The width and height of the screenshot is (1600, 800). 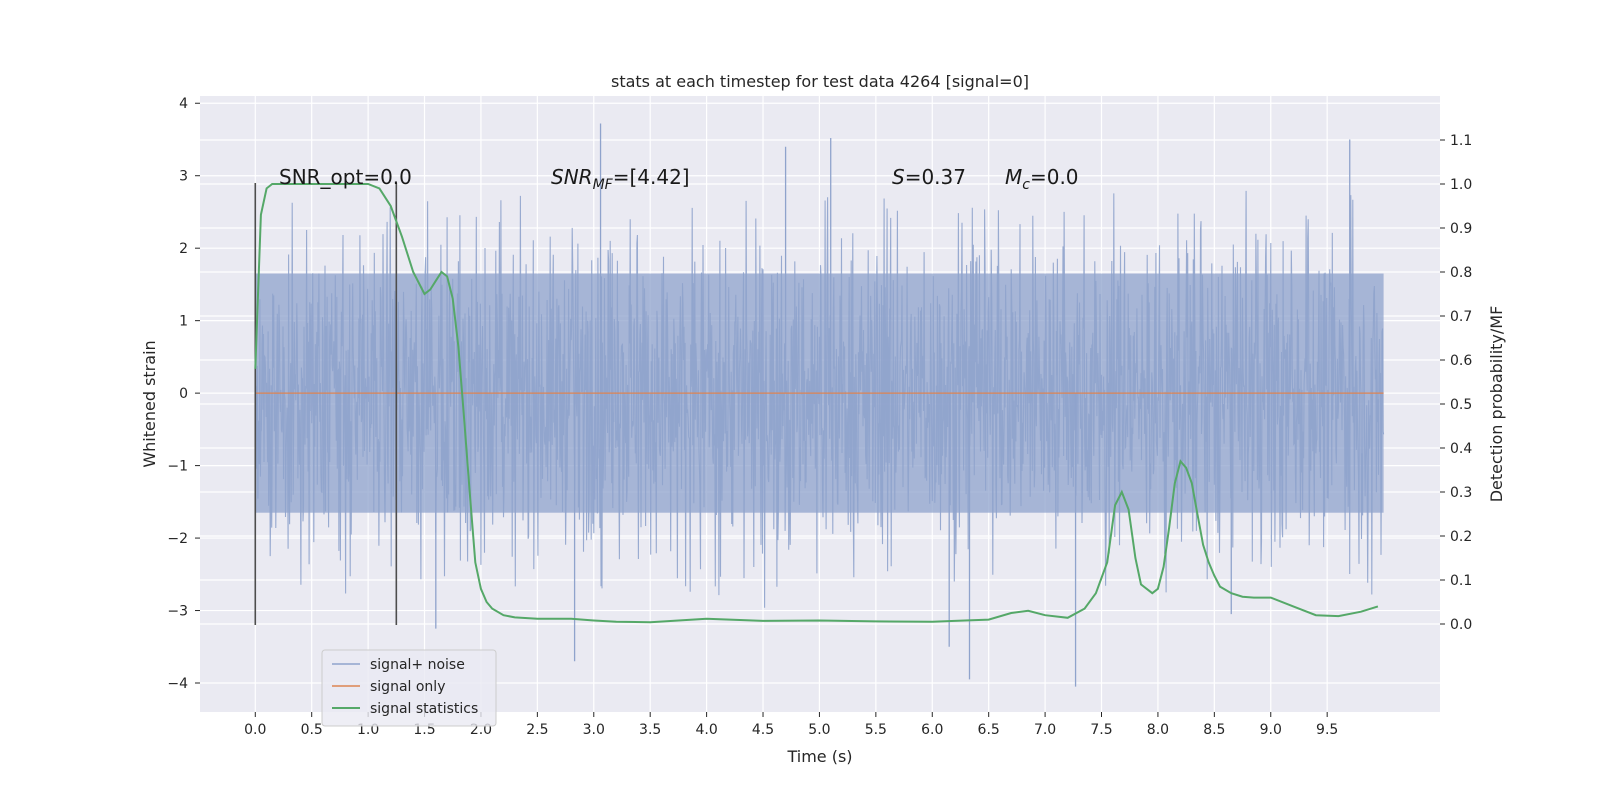 What do you see at coordinates (183, 322) in the screenshot?
I see `y-tick-label: 1` at bounding box center [183, 322].